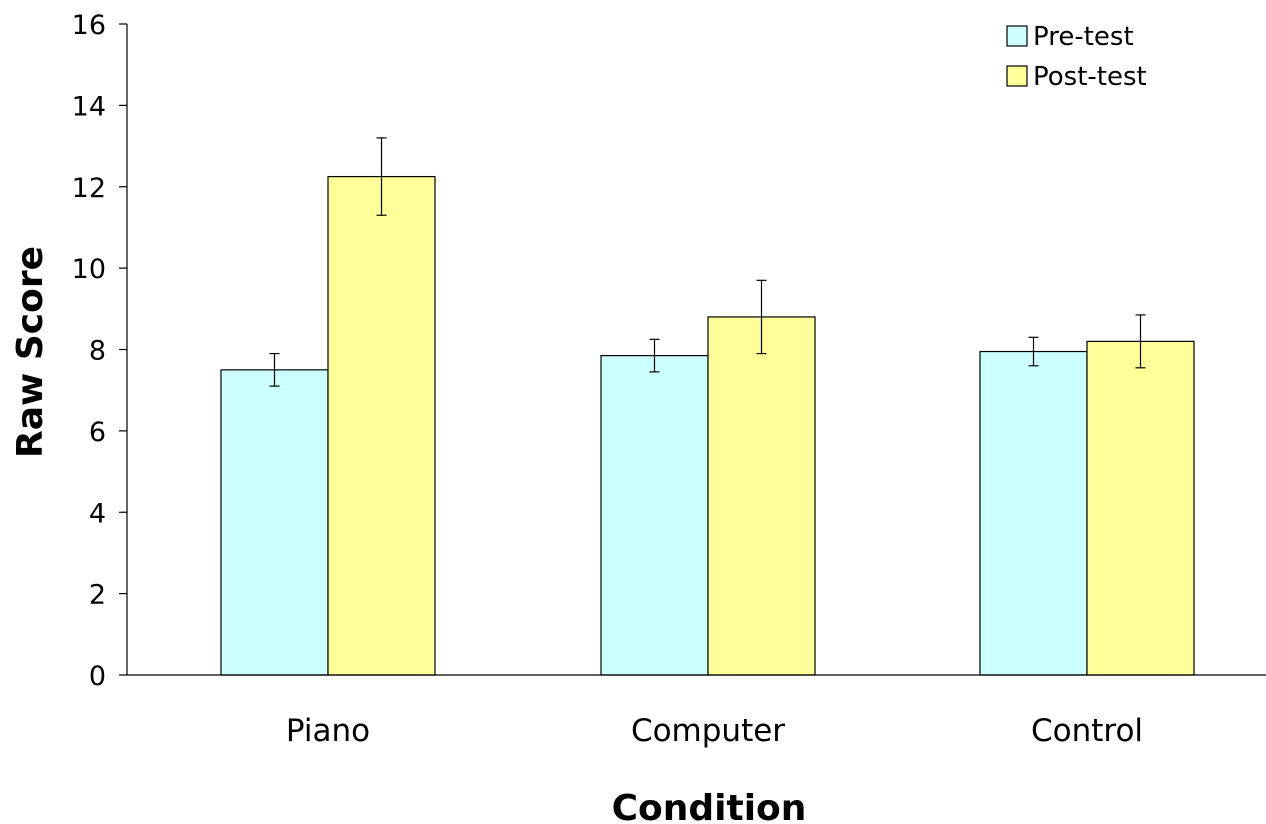  Describe the element at coordinates (97, 513) in the screenshot. I see `y-tick-label: 4` at that location.